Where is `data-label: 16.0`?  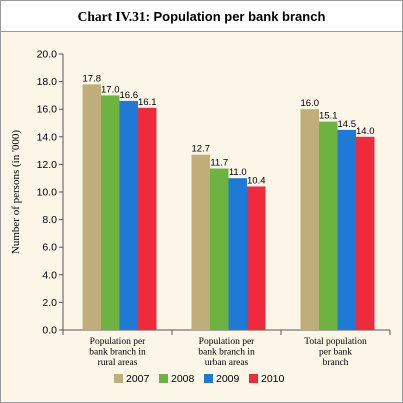
data-label: 16.0 is located at coordinates (310, 103).